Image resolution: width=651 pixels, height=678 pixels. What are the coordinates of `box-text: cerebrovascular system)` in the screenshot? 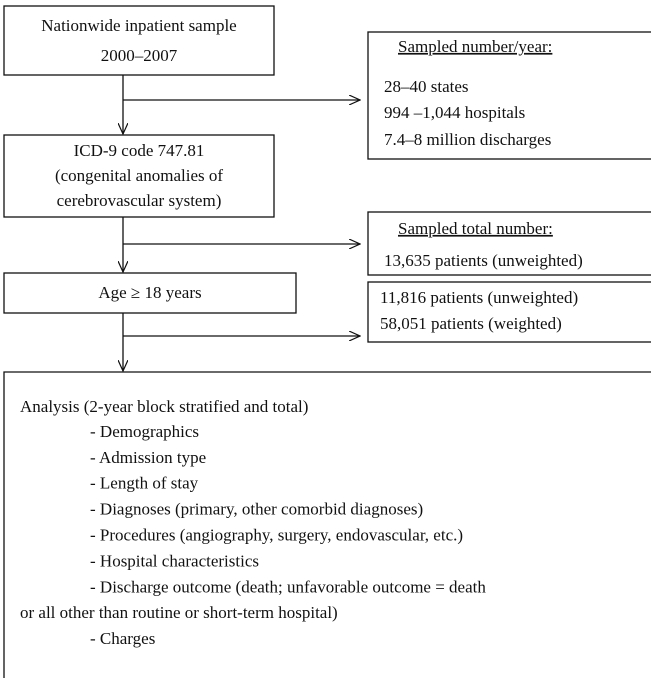 It's located at (139, 200).